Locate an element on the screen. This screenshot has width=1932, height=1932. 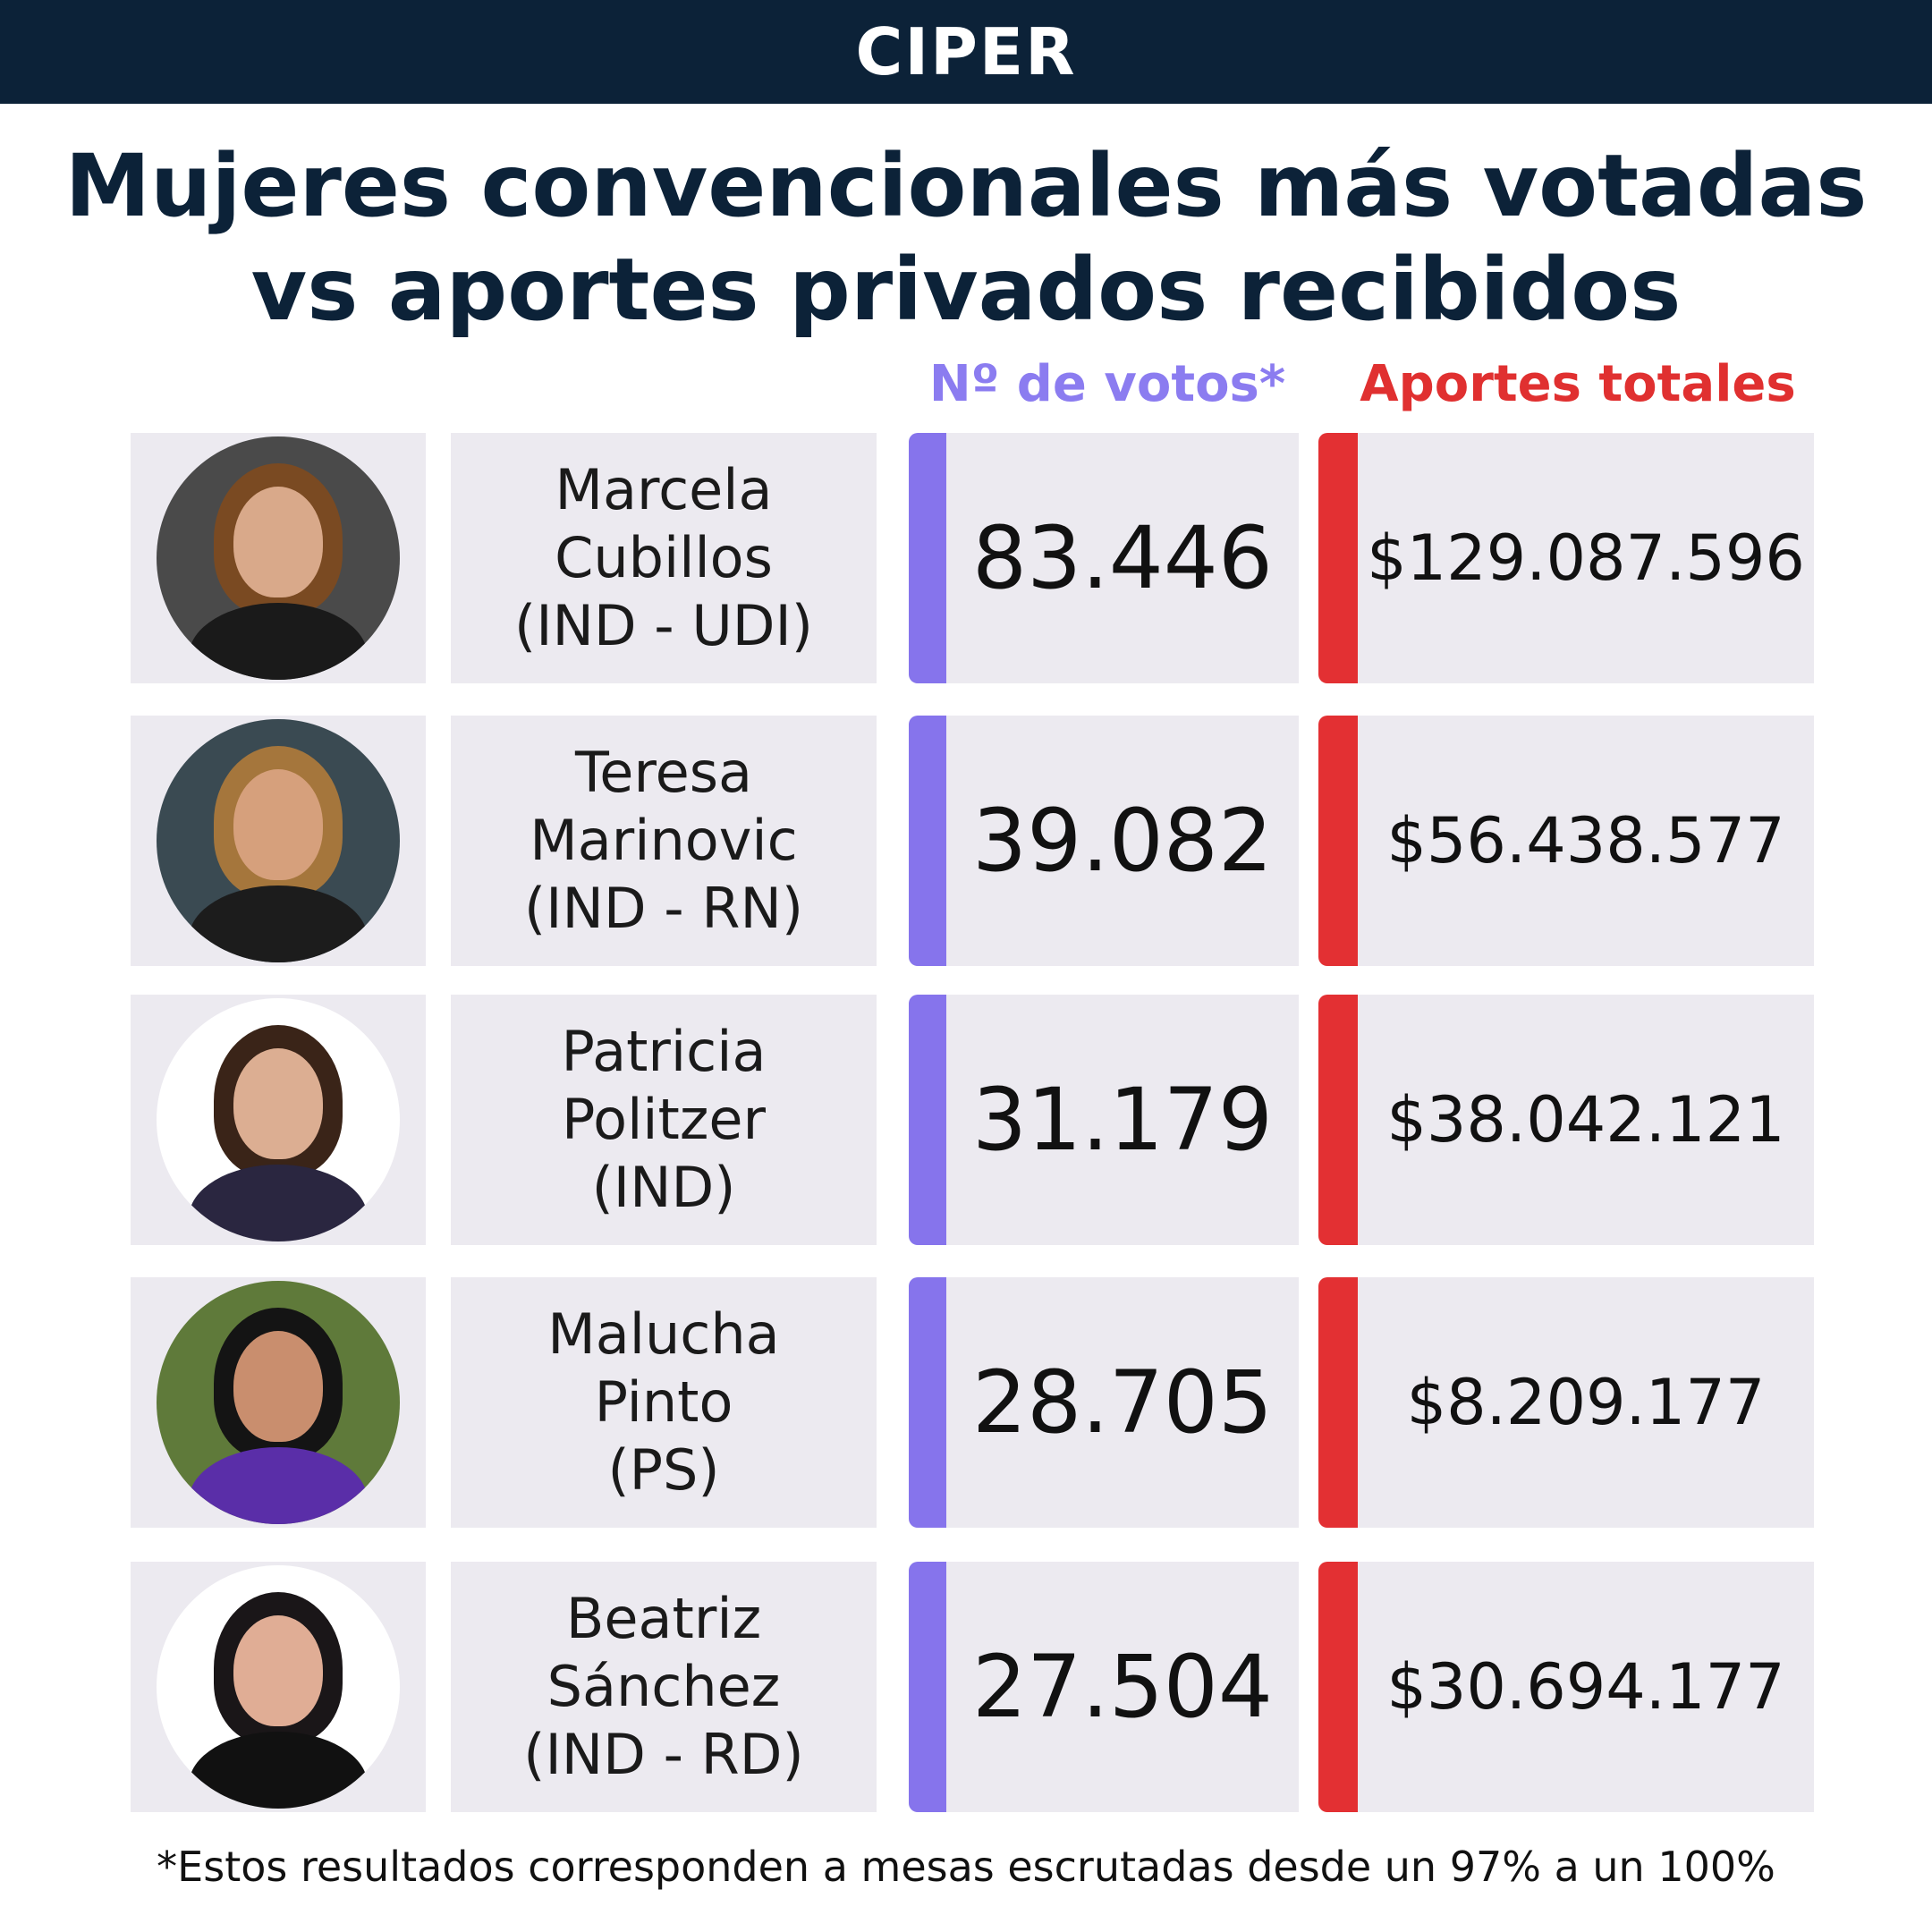
votes-cell: 28.705 is located at coordinates (1104, 1402).